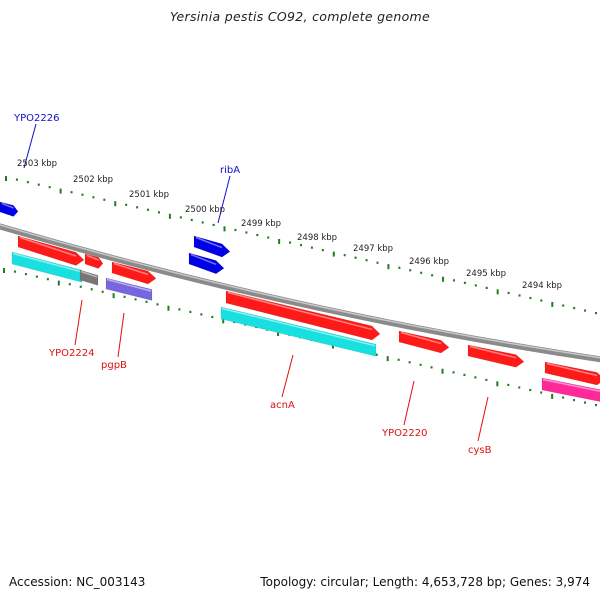 Image resolution: width=600 pixels, height=600 pixels. What do you see at coordinates (205, 210) in the screenshot?
I see `scale-label: 2500 kbp` at bounding box center [205, 210].